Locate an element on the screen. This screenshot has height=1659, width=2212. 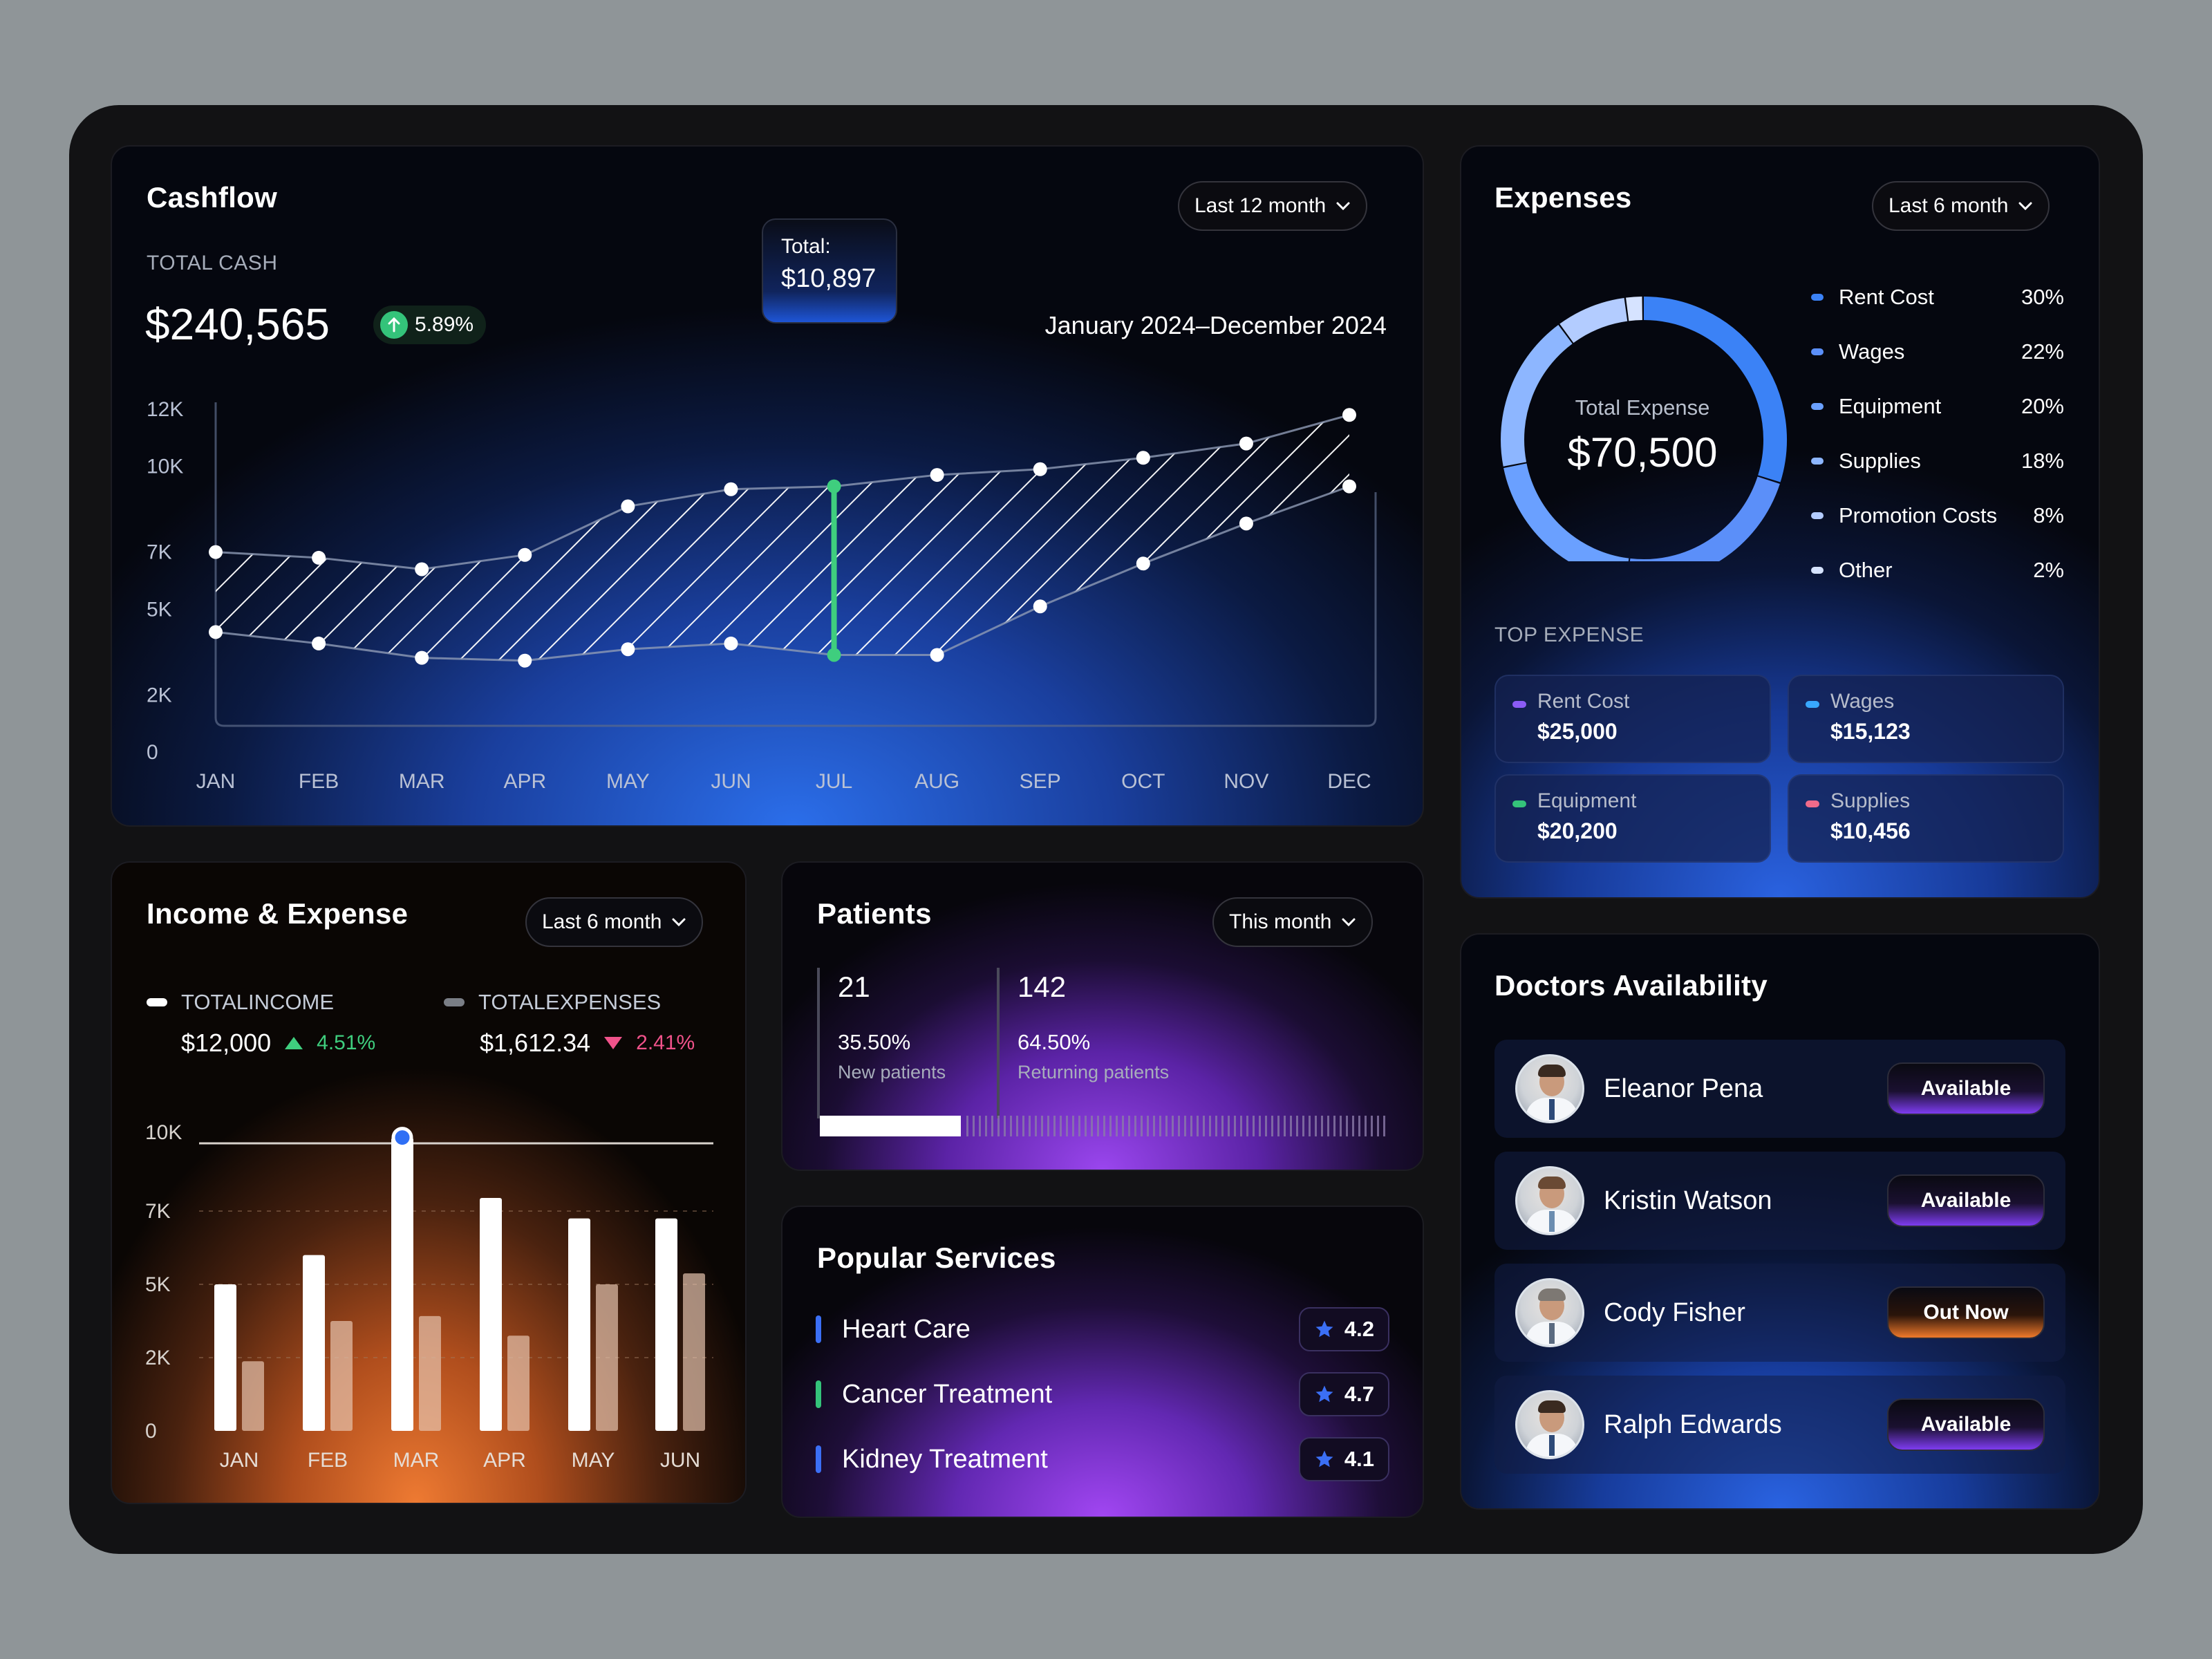
x-tick-label: NOV is located at coordinates (1246, 781).